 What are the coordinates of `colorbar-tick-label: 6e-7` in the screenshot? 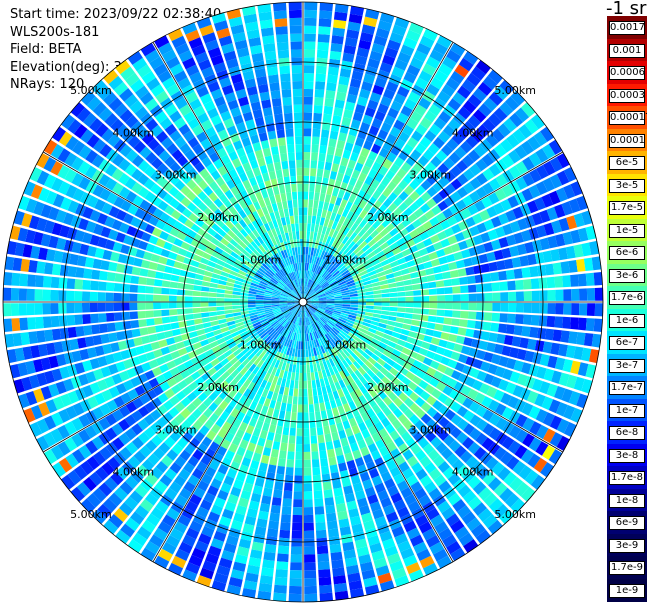 It's located at (627, 343).